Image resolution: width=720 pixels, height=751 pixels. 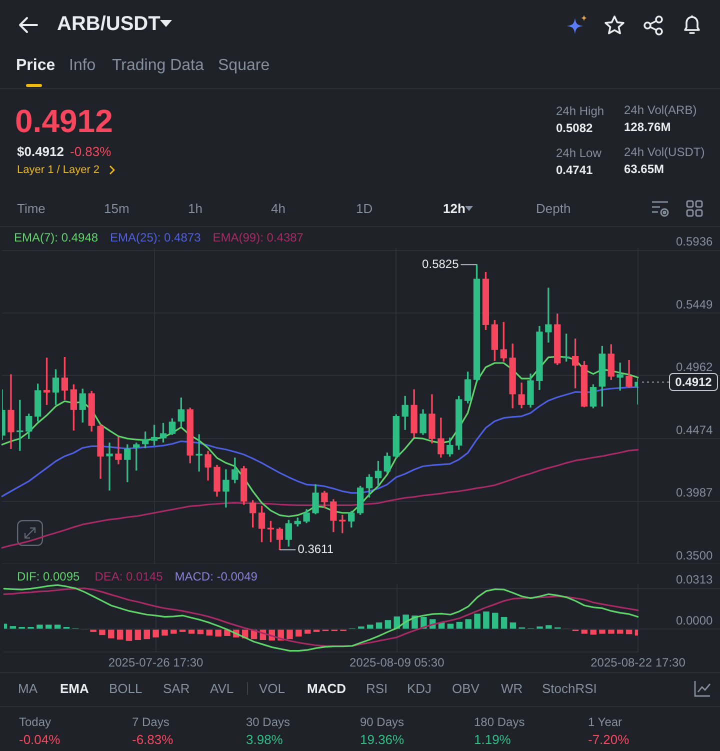 What do you see at coordinates (695, 555) in the screenshot?
I see `y-tick-label: 0.3500` at bounding box center [695, 555].